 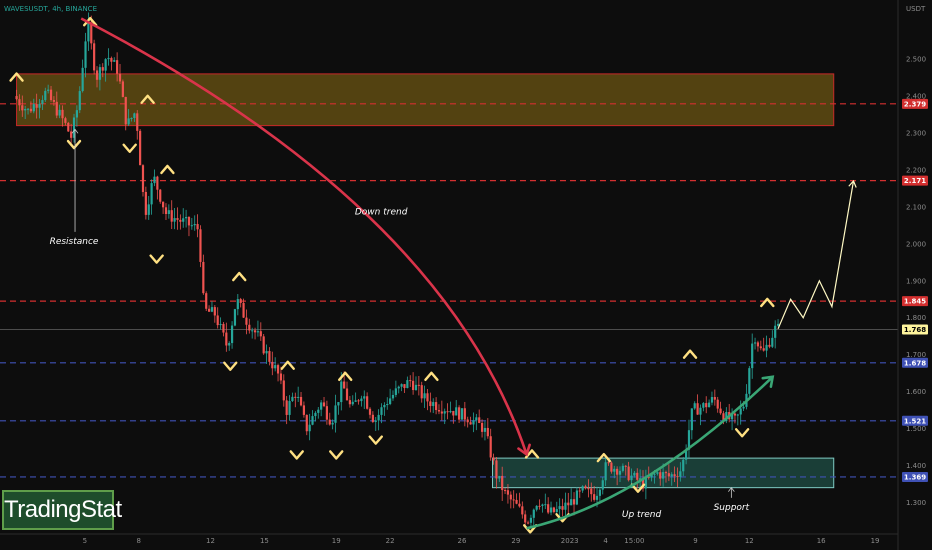 I want to click on level-tag-label: 1.678, so click(x=915, y=363).